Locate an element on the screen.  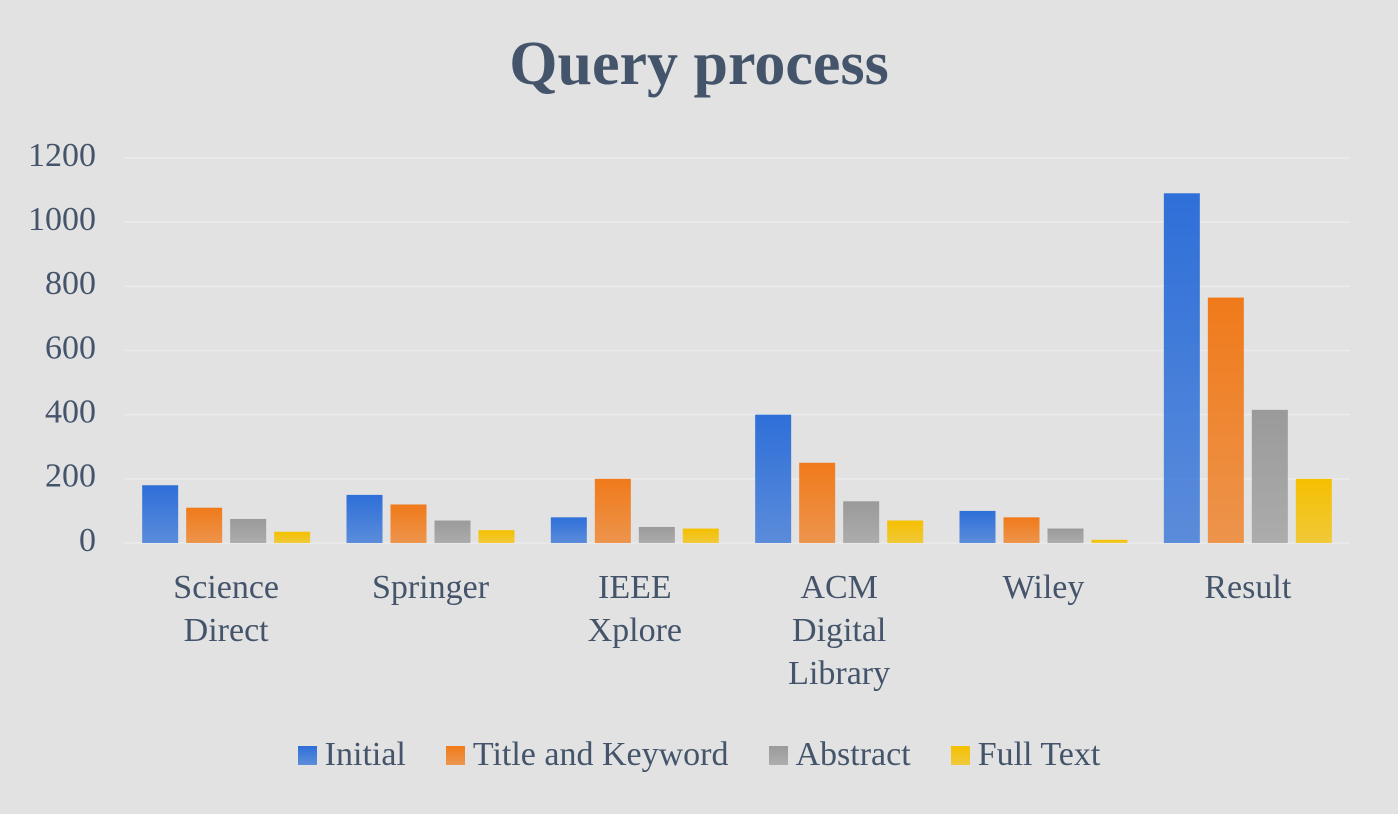
x-tick-label: IEEE Xplore is located at coordinates (635, 609).